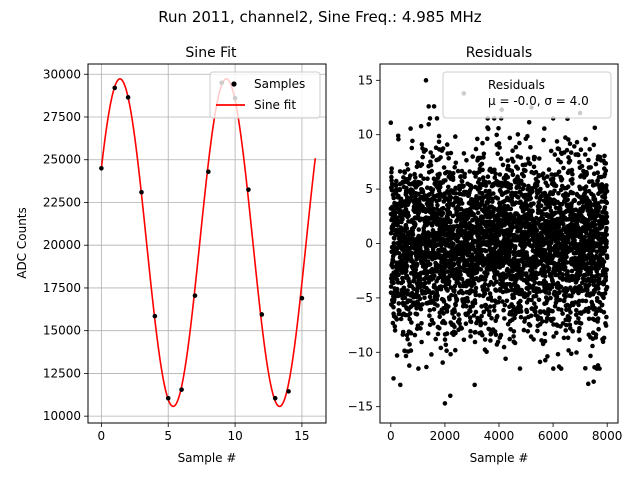 Image resolution: width=640 pixels, height=480 pixels. What do you see at coordinates (22, 243) in the screenshot?
I see `sine-fit-ylabel: ADC Counts` at bounding box center [22, 243].